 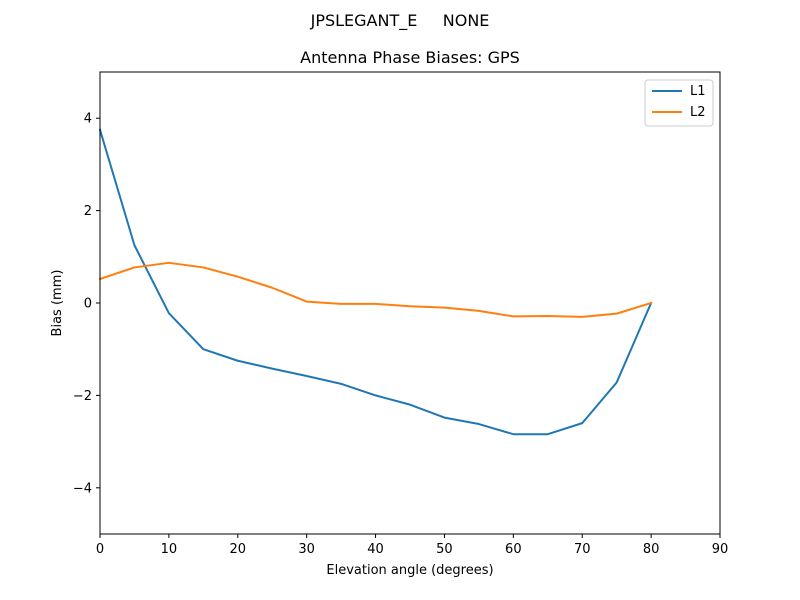 I want to click on x-tick-label: 40, so click(x=375, y=549).